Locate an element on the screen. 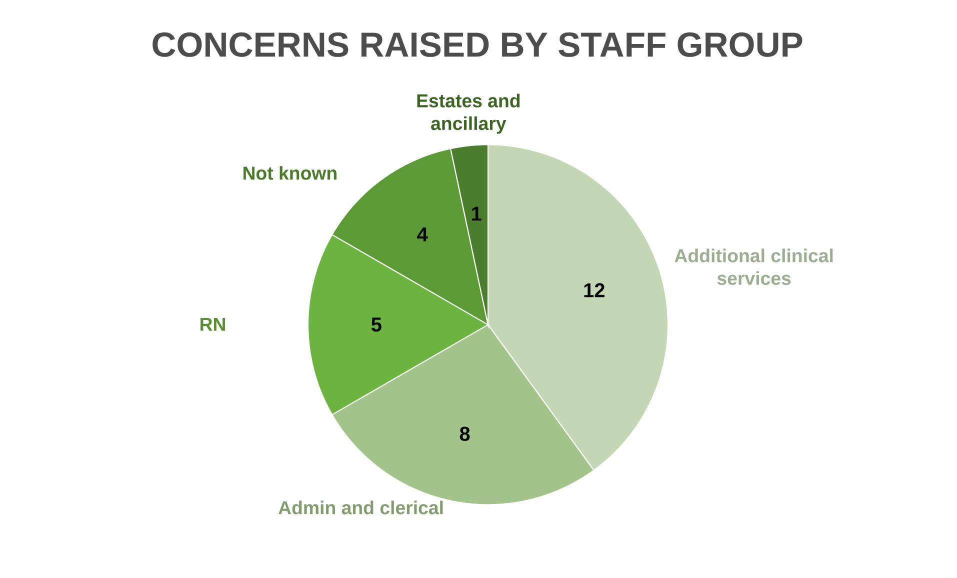  slice-label: RN is located at coordinates (212, 324).